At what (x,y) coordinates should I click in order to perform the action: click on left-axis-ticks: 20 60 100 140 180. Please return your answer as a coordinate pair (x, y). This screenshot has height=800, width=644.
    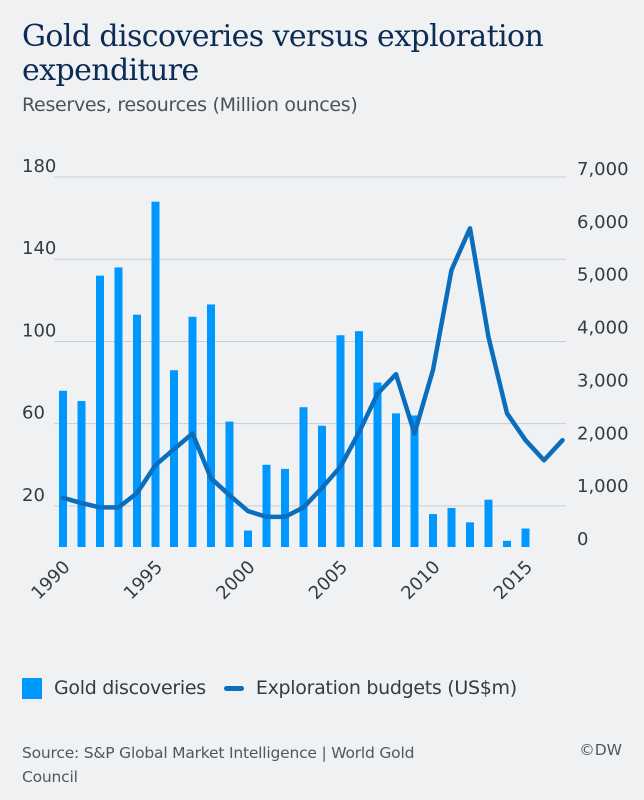
    Looking at the image, I should click on (39, 331).